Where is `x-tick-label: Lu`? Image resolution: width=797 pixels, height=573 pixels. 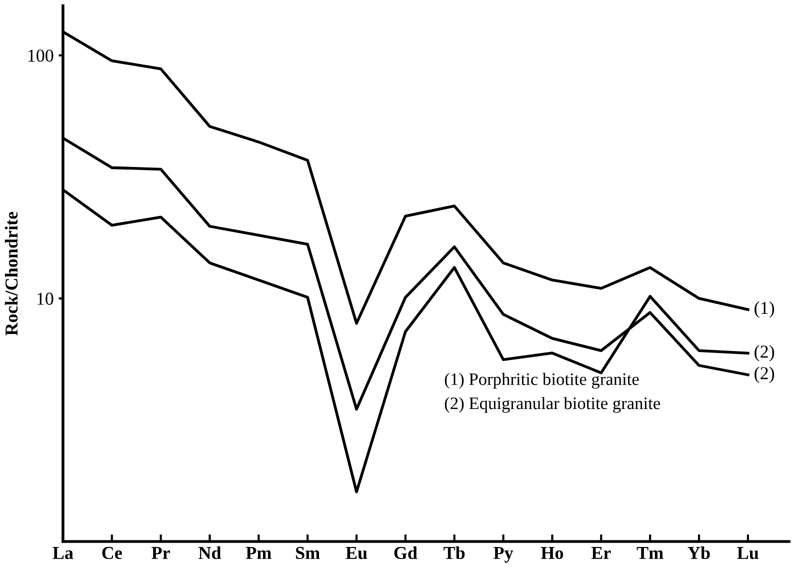 x-tick-label: Lu is located at coordinates (747, 553).